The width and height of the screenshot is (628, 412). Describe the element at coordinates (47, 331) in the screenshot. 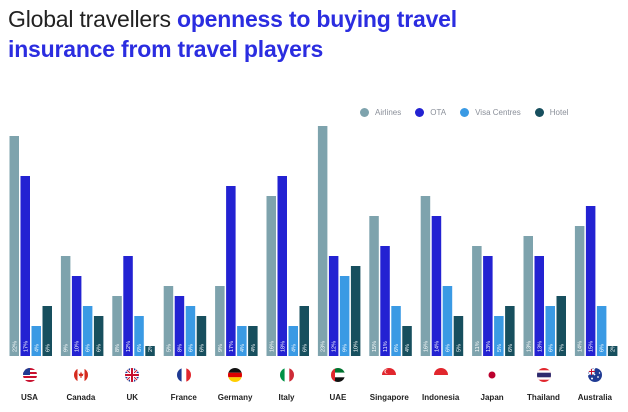

I see `bar-hotel-usa` at that location.